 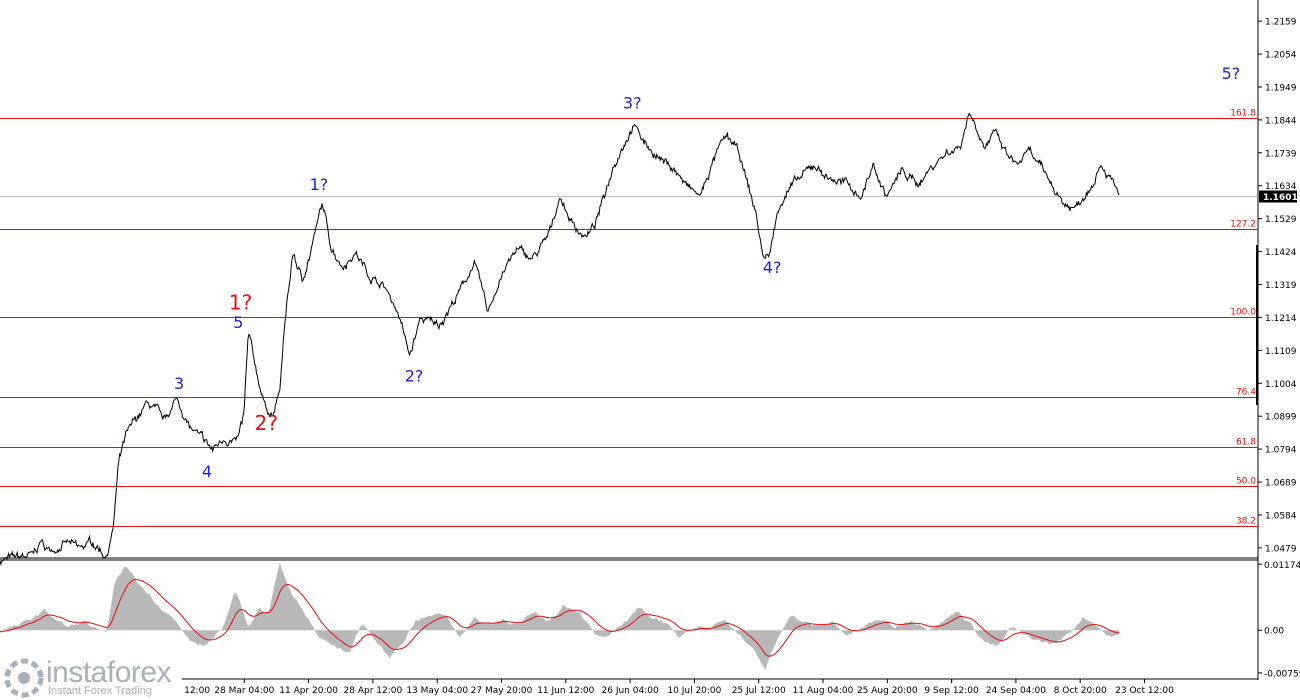 What do you see at coordinates (244, 691) in the screenshot?
I see `time-tick-label-1: 28 Mar 04:00` at bounding box center [244, 691].